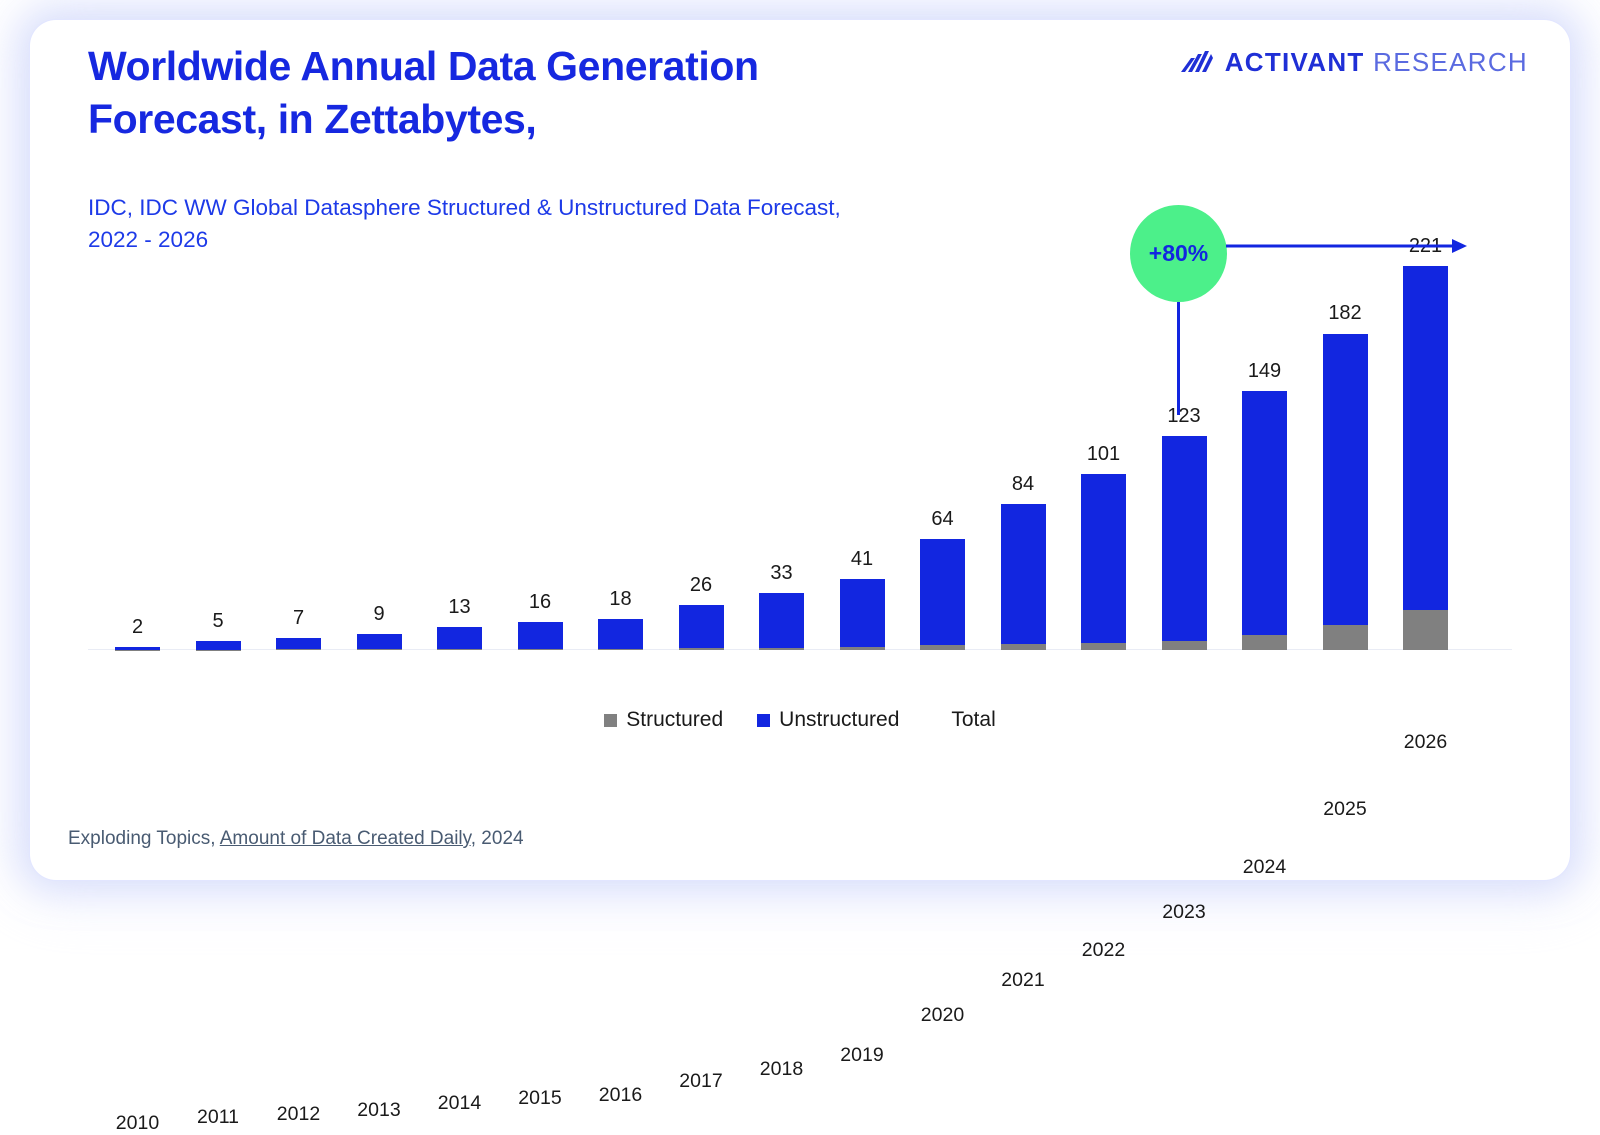  Describe the element at coordinates (1196, 63) in the screenshot. I see `activant-diagonal-bars-icon` at that location.